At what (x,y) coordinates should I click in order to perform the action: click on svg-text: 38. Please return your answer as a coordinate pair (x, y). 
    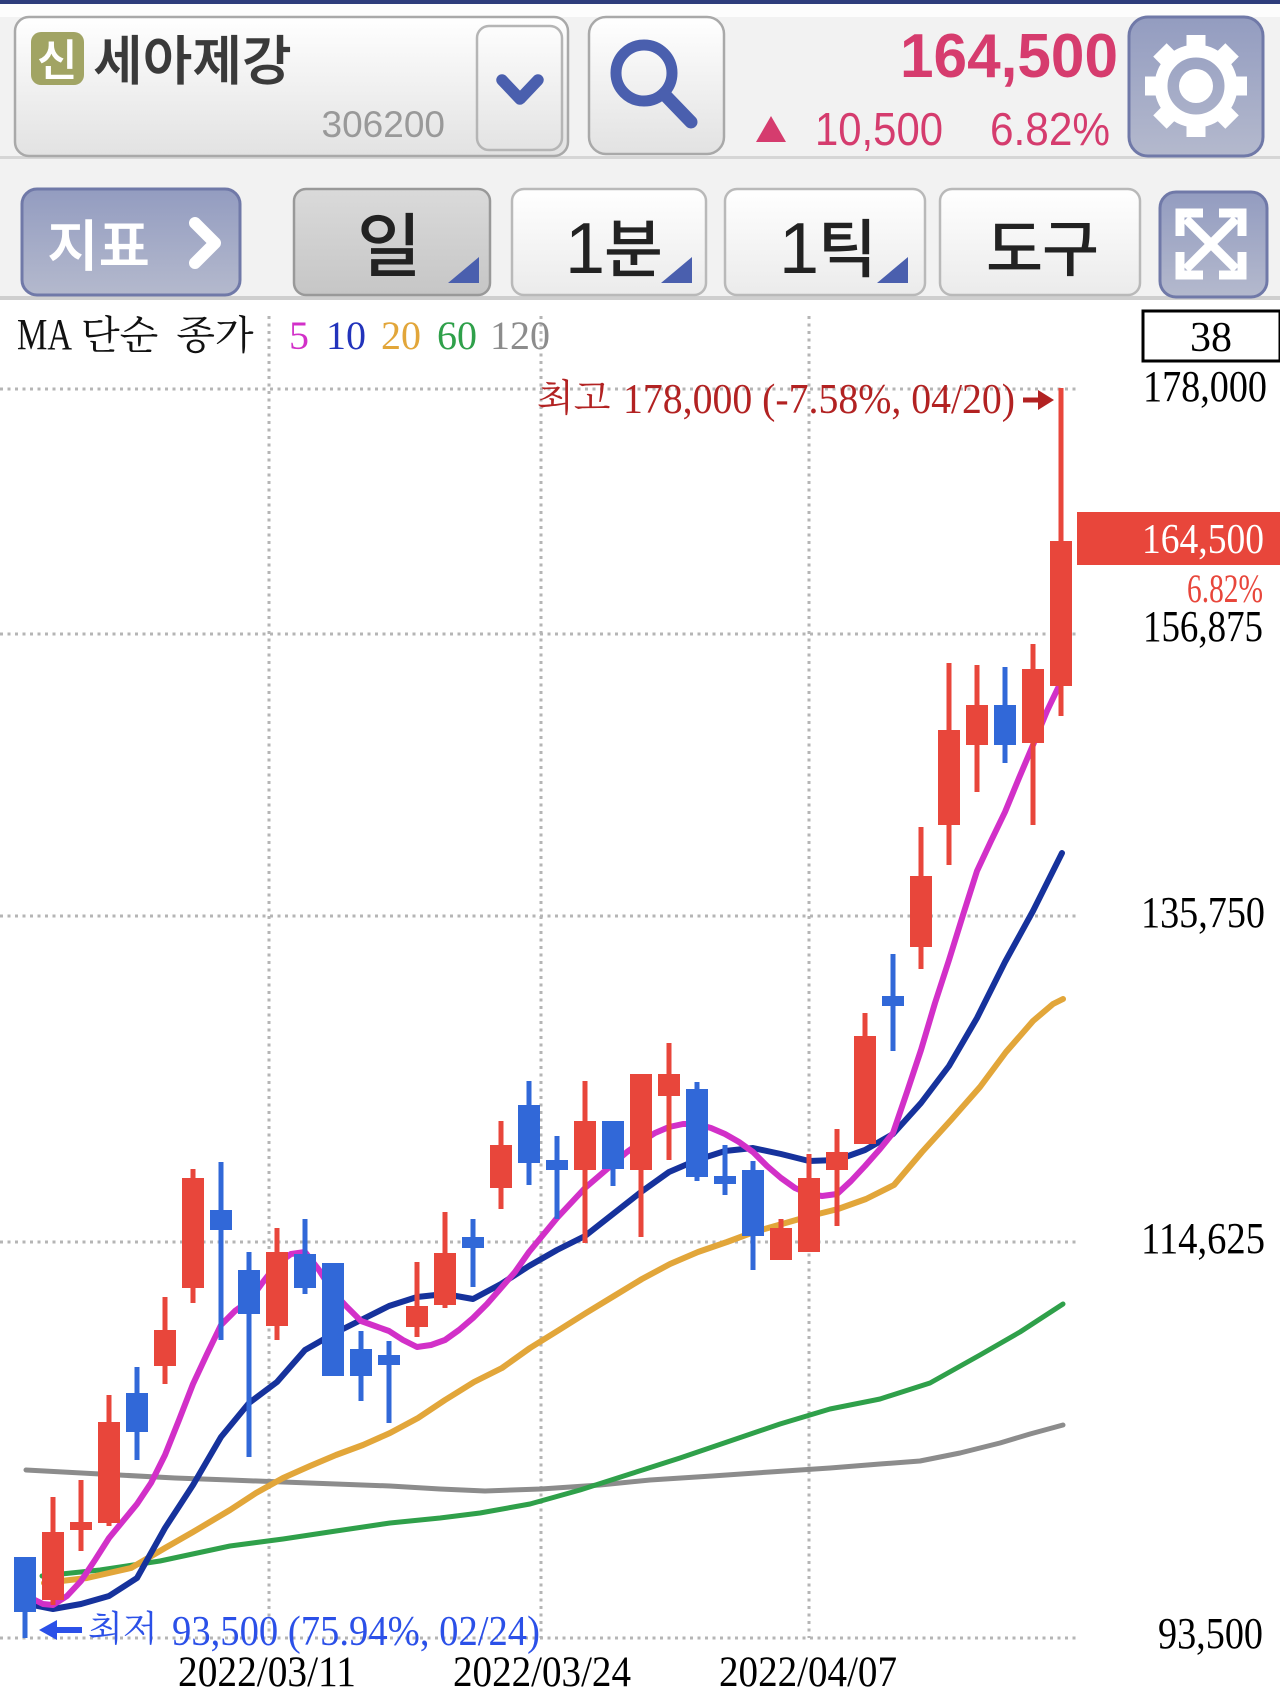
    Looking at the image, I should click on (1211, 338).